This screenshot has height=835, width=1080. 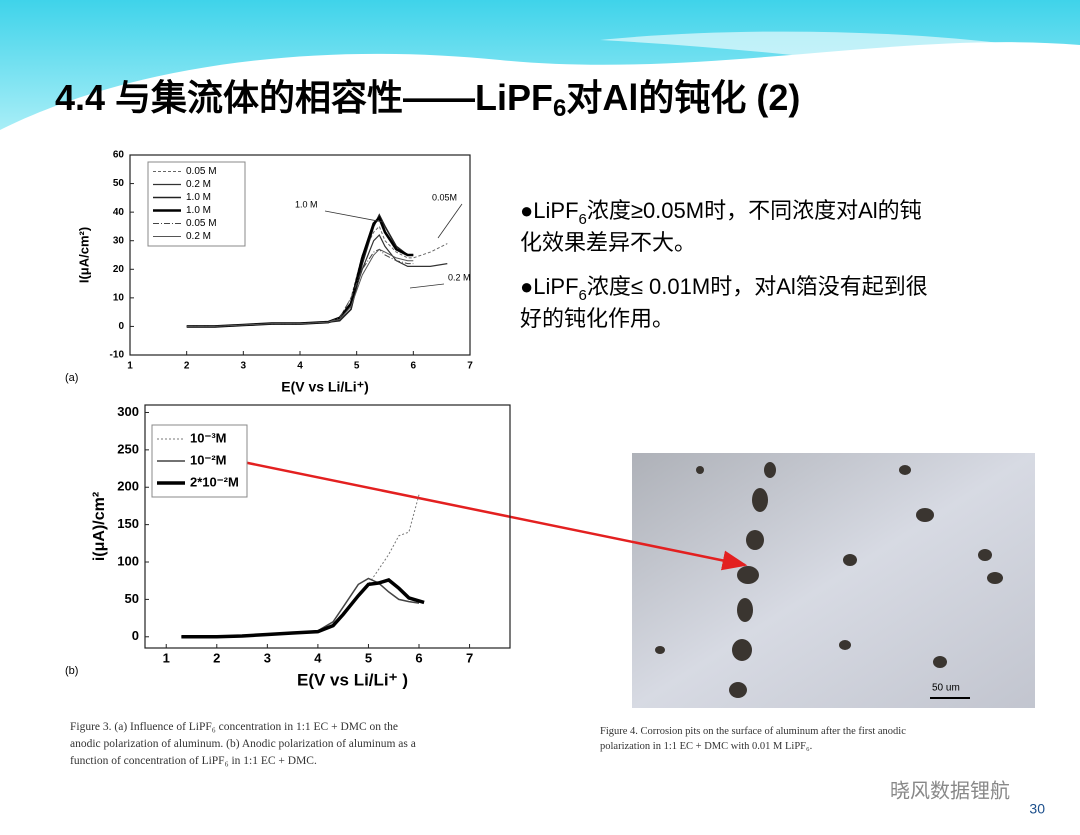 I want to click on y-tick-label: 40, so click(x=119, y=212).